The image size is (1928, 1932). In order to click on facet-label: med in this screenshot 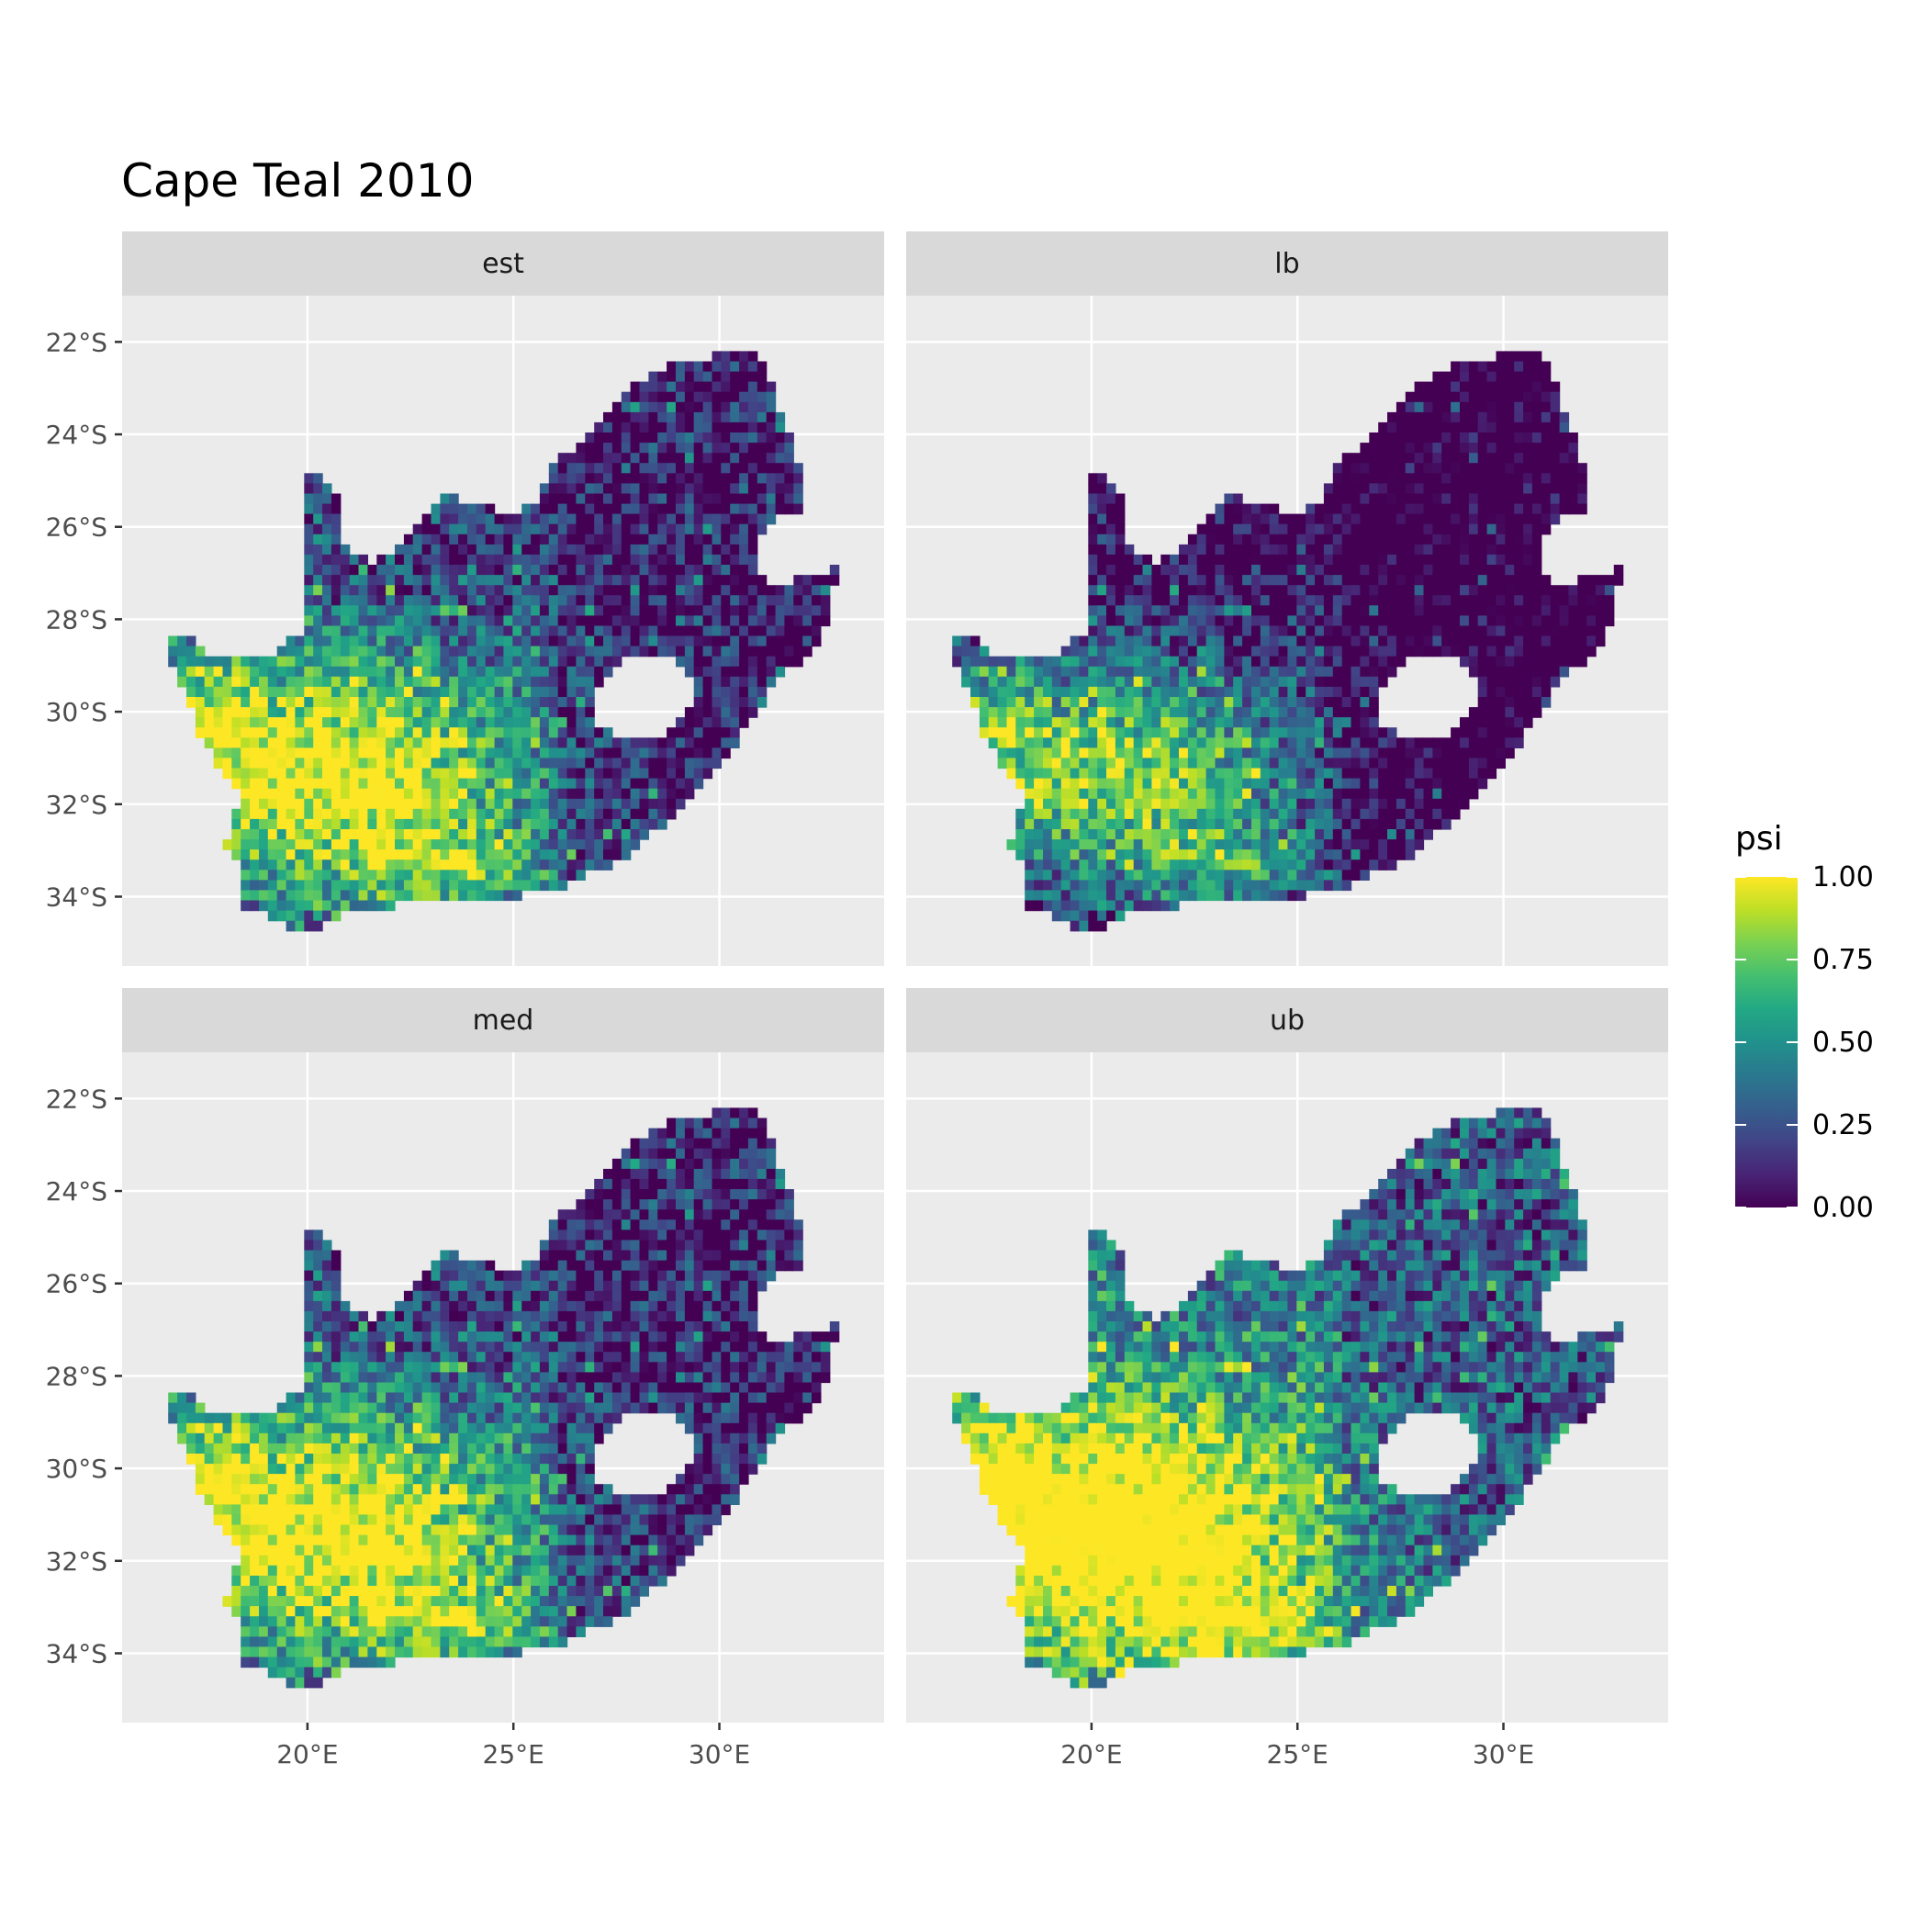, I will do `click(503, 1021)`.